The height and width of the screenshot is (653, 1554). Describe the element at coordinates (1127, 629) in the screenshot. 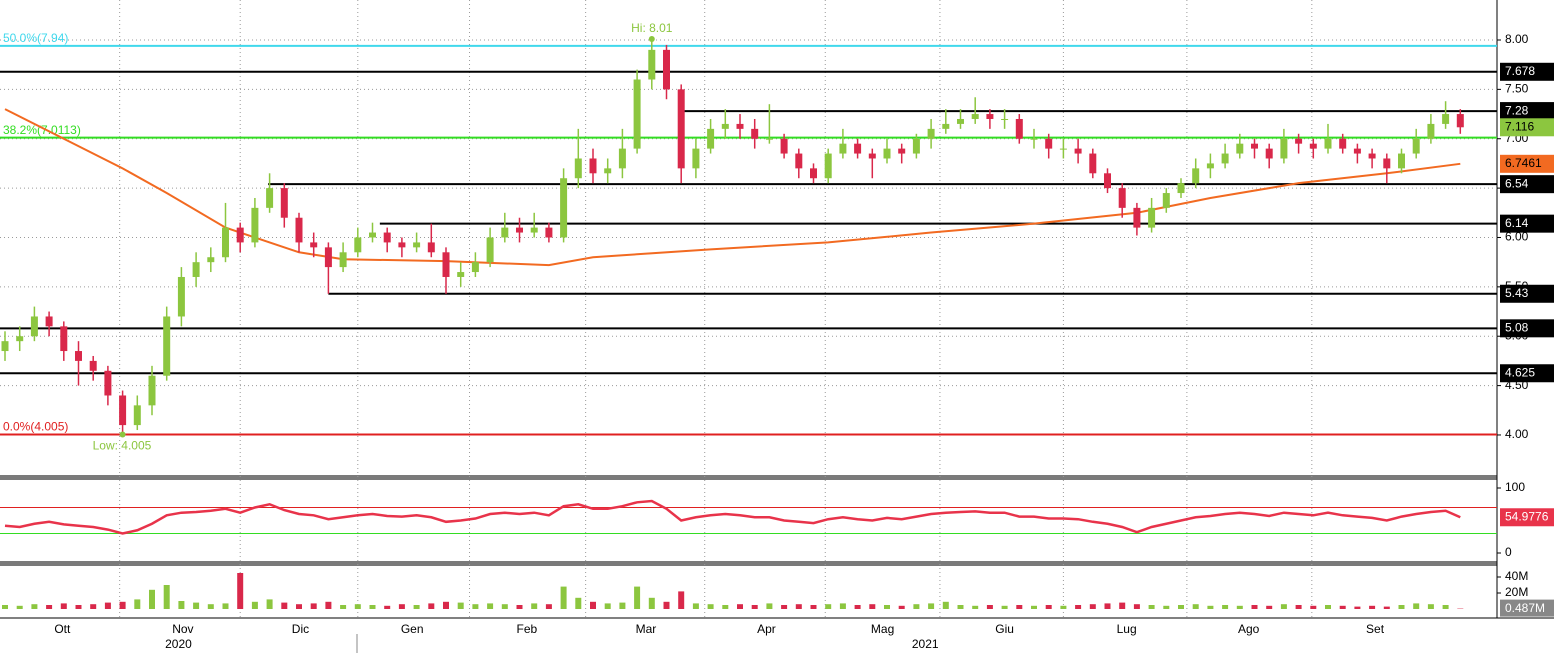

I see `x-tick-label: Lug` at that location.